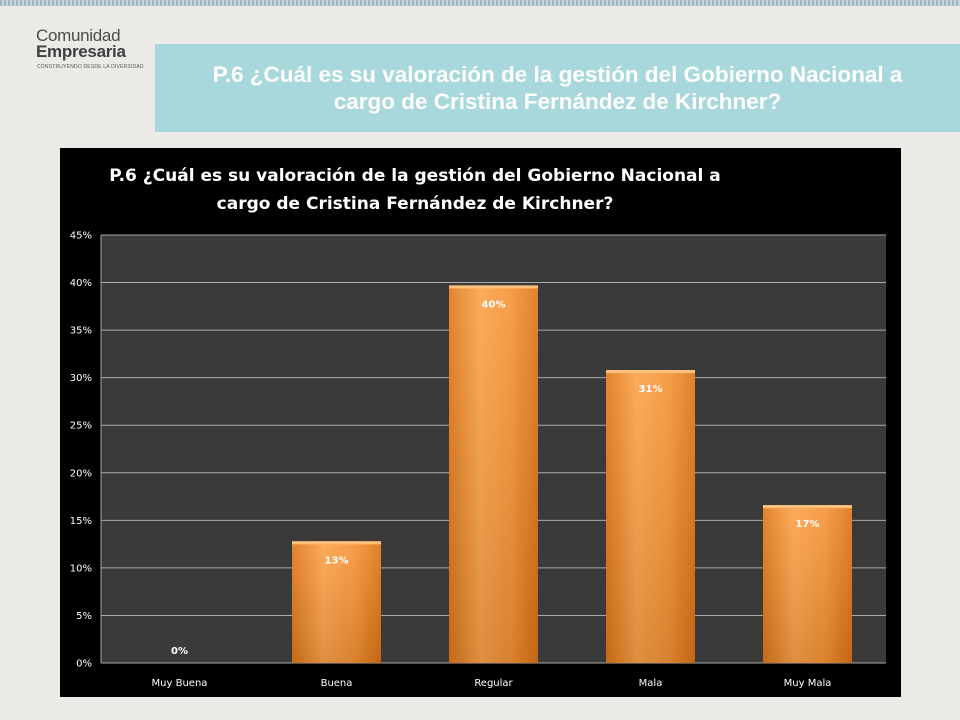  Describe the element at coordinates (808, 683) in the screenshot. I see `x-category-label: Muy Mala` at that location.